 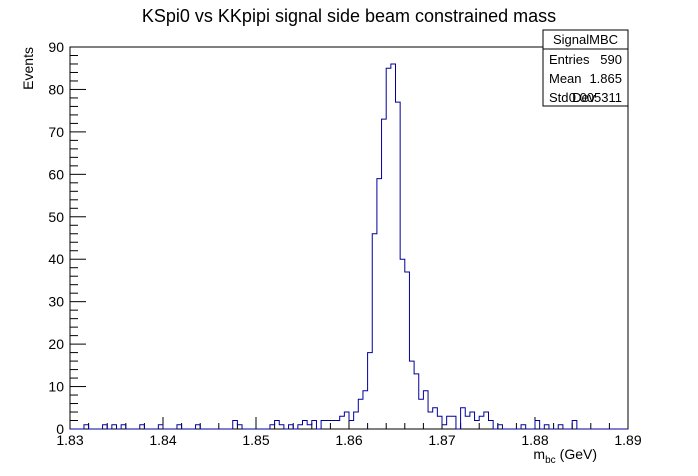 I want to click on y-tick-label: 90, so click(x=56, y=47).